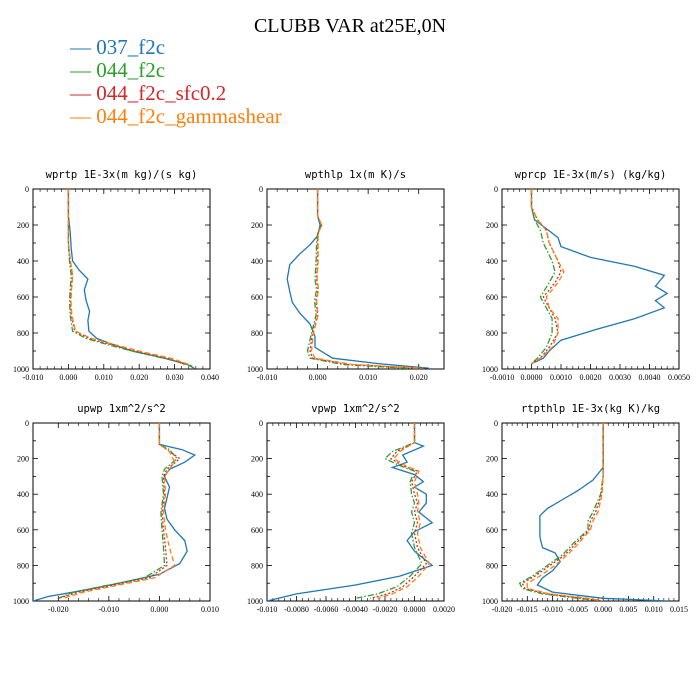 The image size is (700, 700). Describe the element at coordinates (80, 93) in the screenshot. I see `legend-line-044-f2c-sfc0.2: —` at that location.